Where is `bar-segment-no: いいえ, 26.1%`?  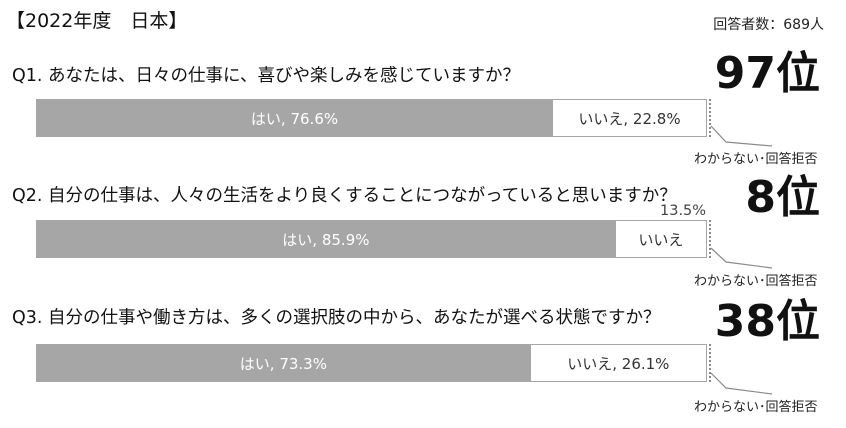 bar-segment-no: いいえ, 26.1% is located at coordinates (618, 363).